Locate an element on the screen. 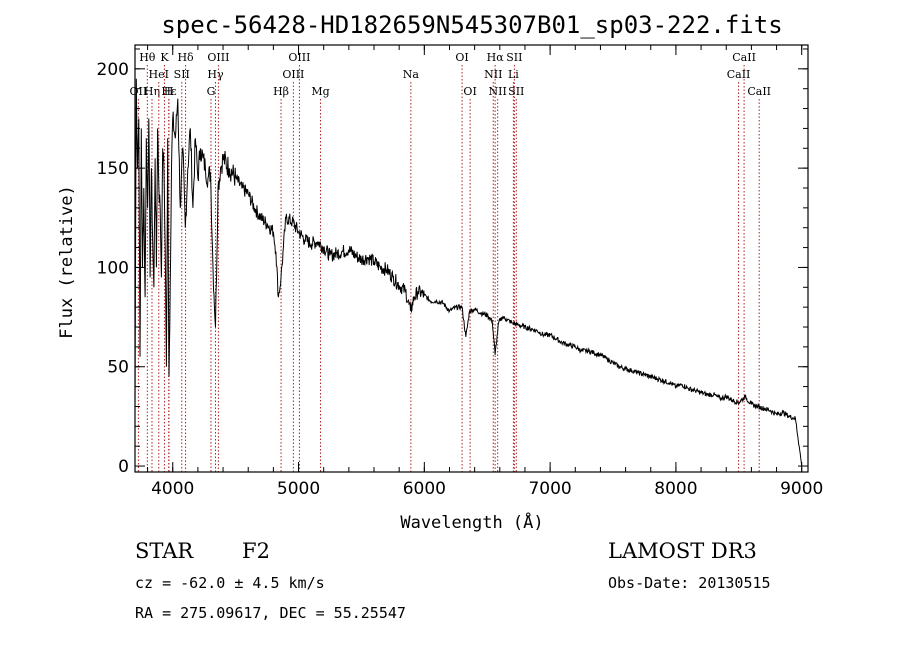 This screenshot has height=649, width=900. x-tick-label: 6000 is located at coordinates (424, 489).